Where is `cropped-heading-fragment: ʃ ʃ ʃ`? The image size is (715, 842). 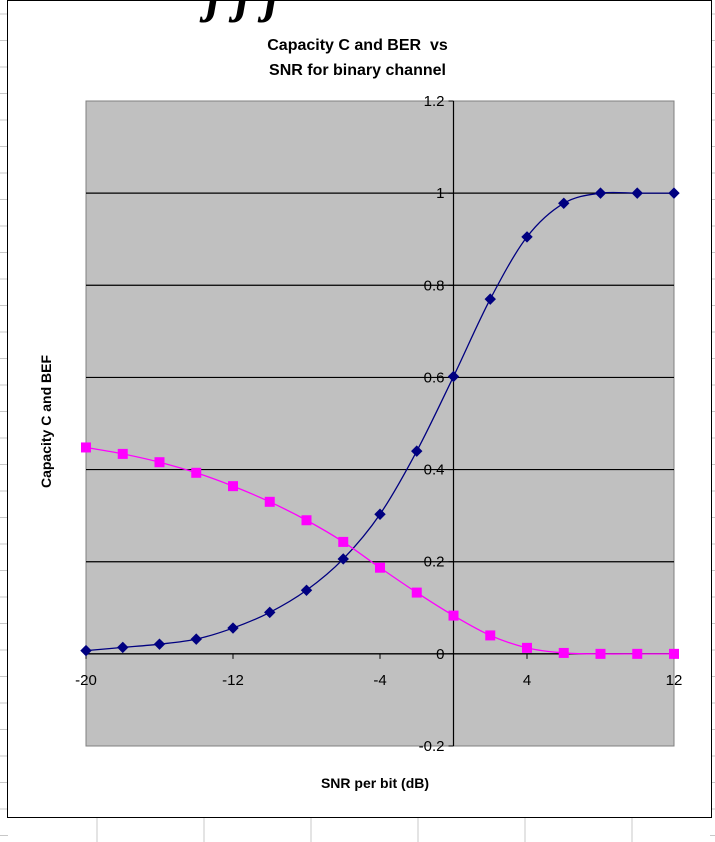 cropped-heading-fragment: ʃ ʃ ʃ is located at coordinates (243, 12).